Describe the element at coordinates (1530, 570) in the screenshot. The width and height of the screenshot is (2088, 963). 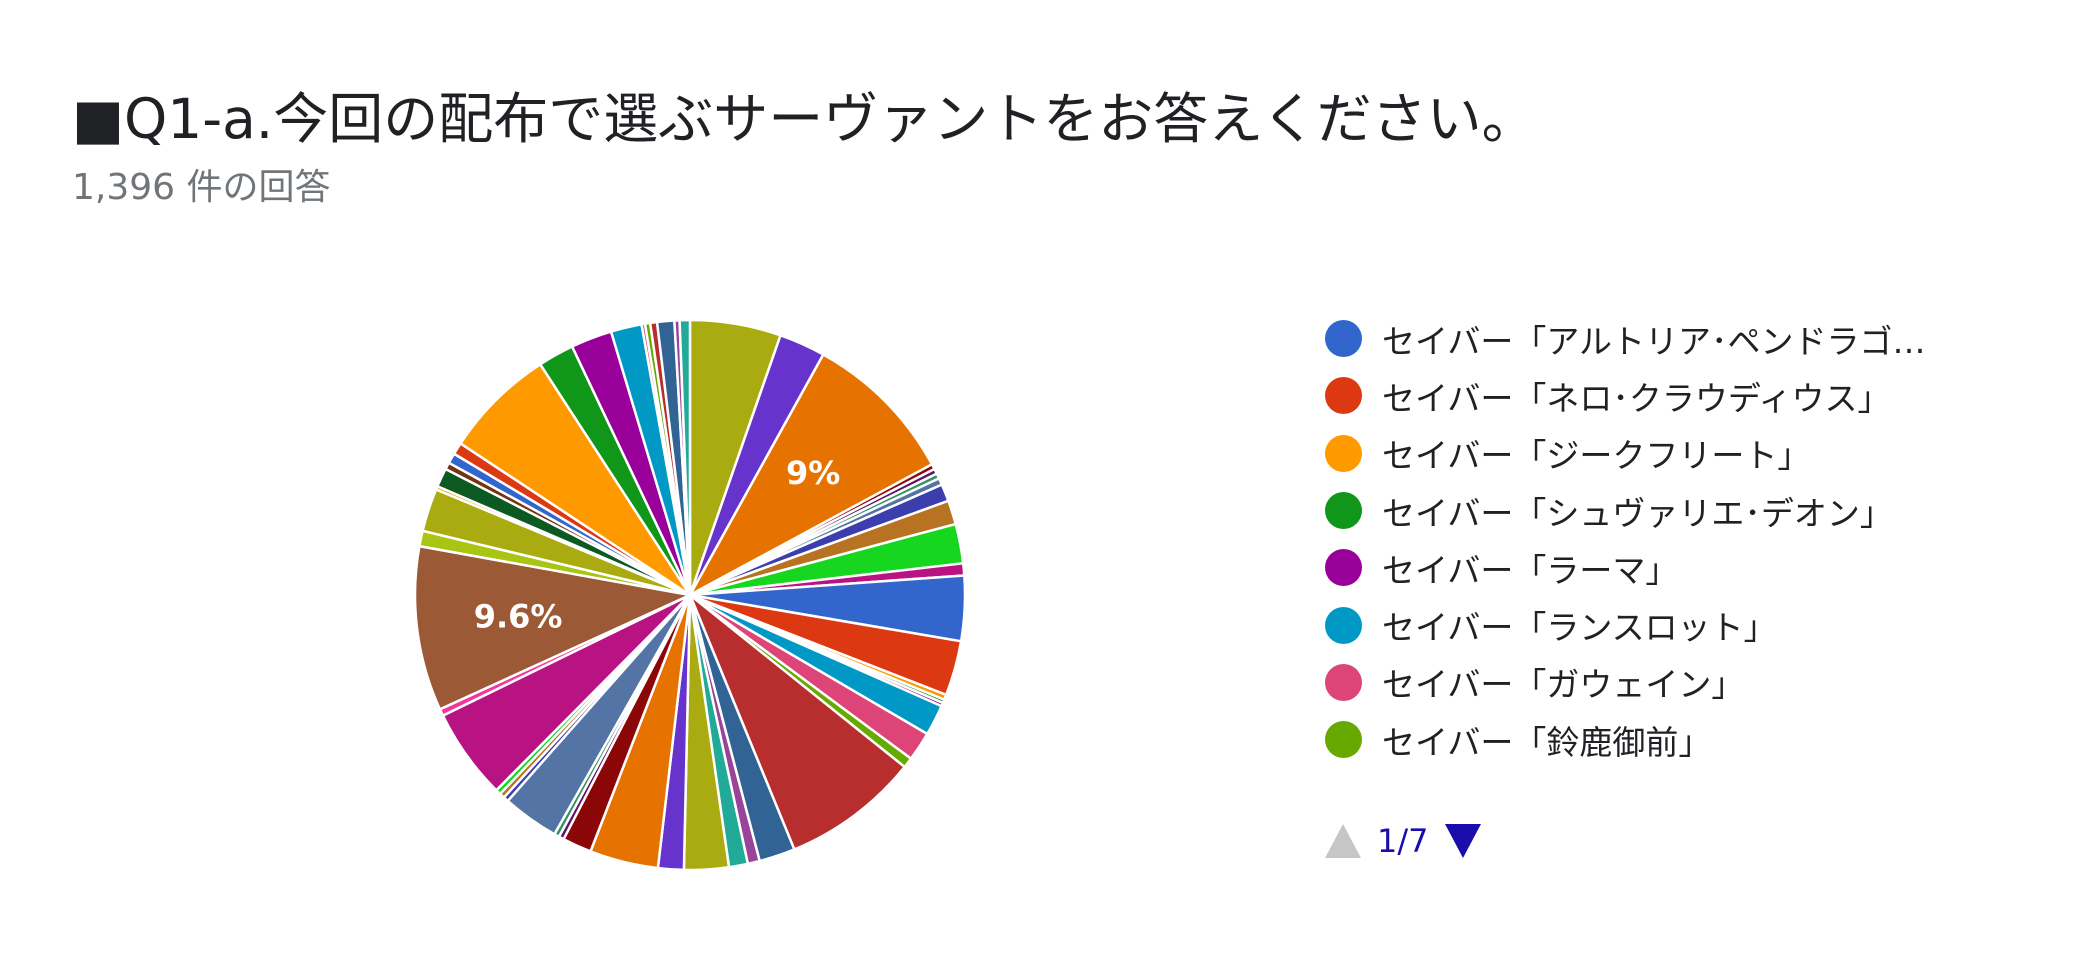
I see `legend-label: セイバー「ラーマ」` at that location.